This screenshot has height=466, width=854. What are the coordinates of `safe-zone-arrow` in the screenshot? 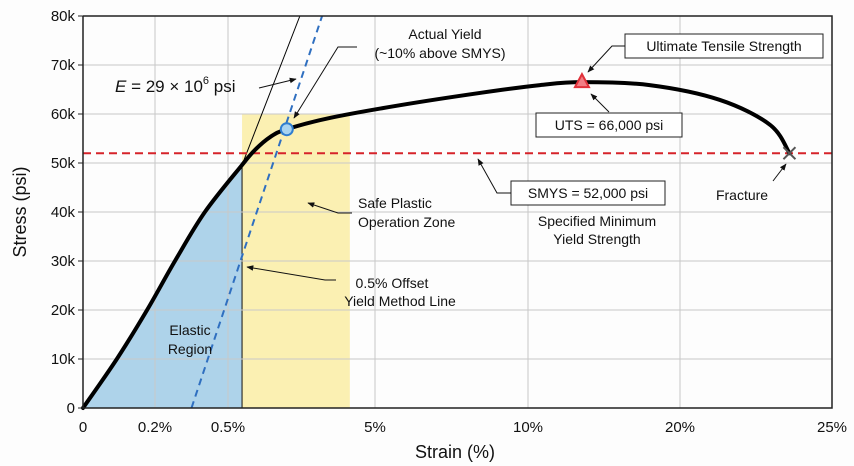 It's located at (329, 208).